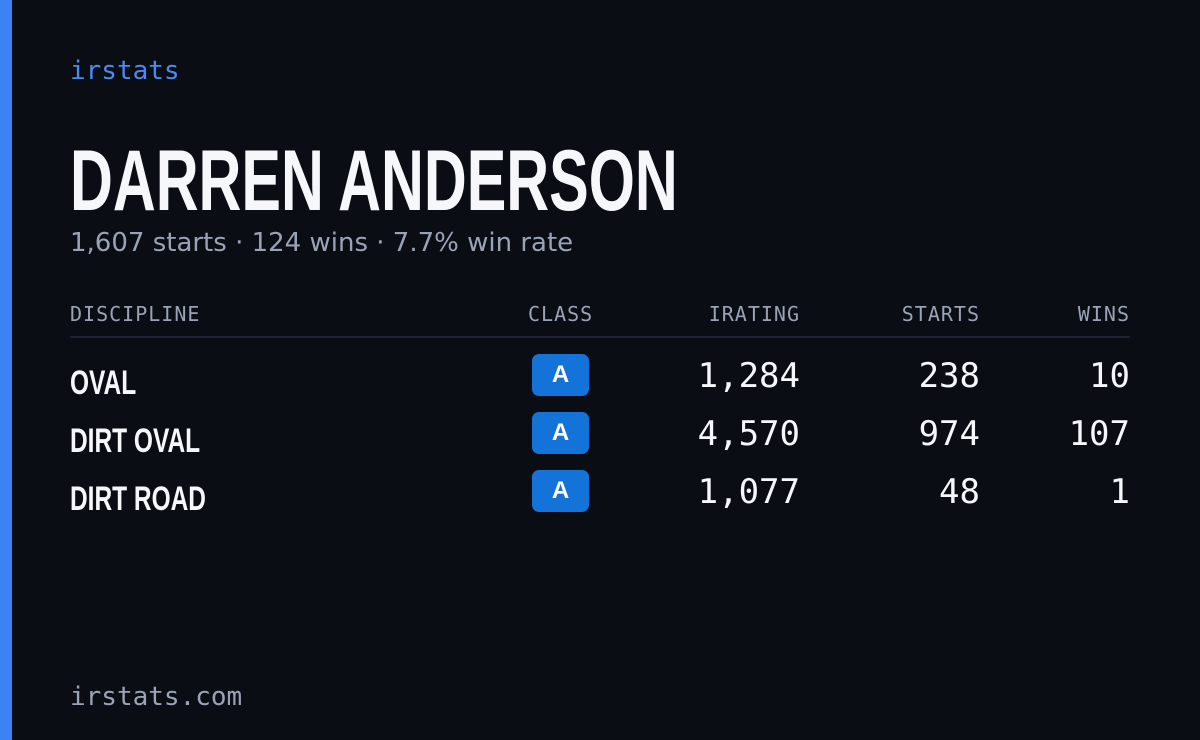  Describe the element at coordinates (949, 434) in the screenshot. I see `starts: 974` at that location.